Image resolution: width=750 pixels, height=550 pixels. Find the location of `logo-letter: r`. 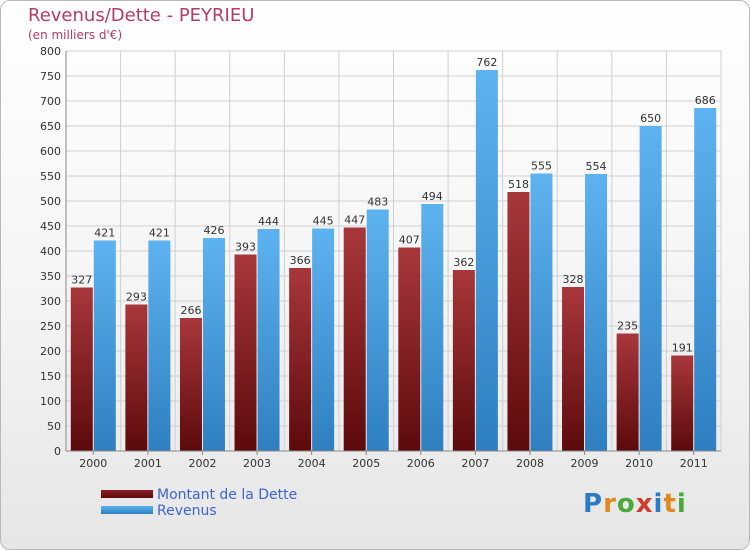

logo-letter: r is located at coordinates (610, 504).